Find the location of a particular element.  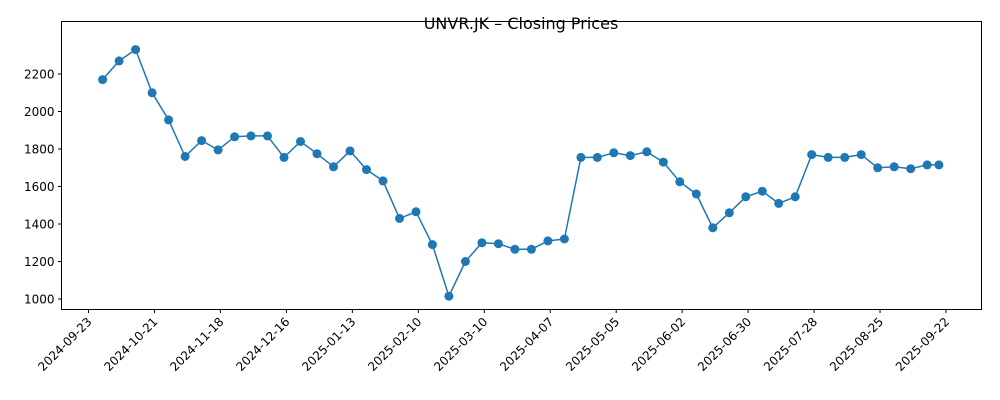

y-tick-label: 1000 is located at coordinates (39, 300).